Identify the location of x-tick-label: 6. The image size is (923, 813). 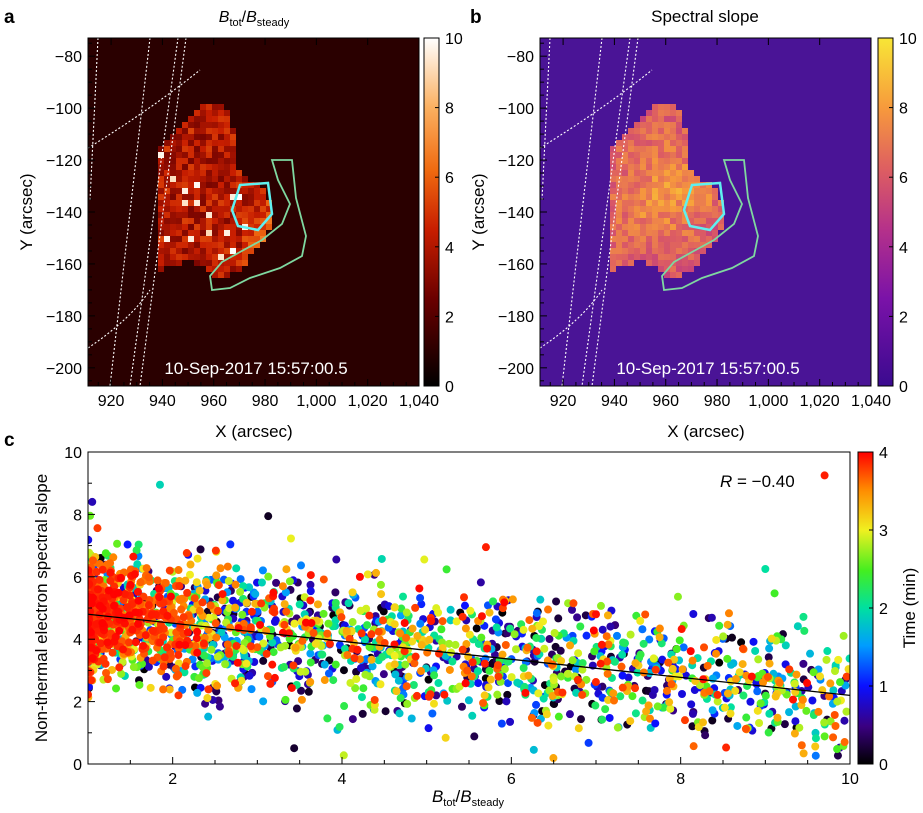
(511, 779).